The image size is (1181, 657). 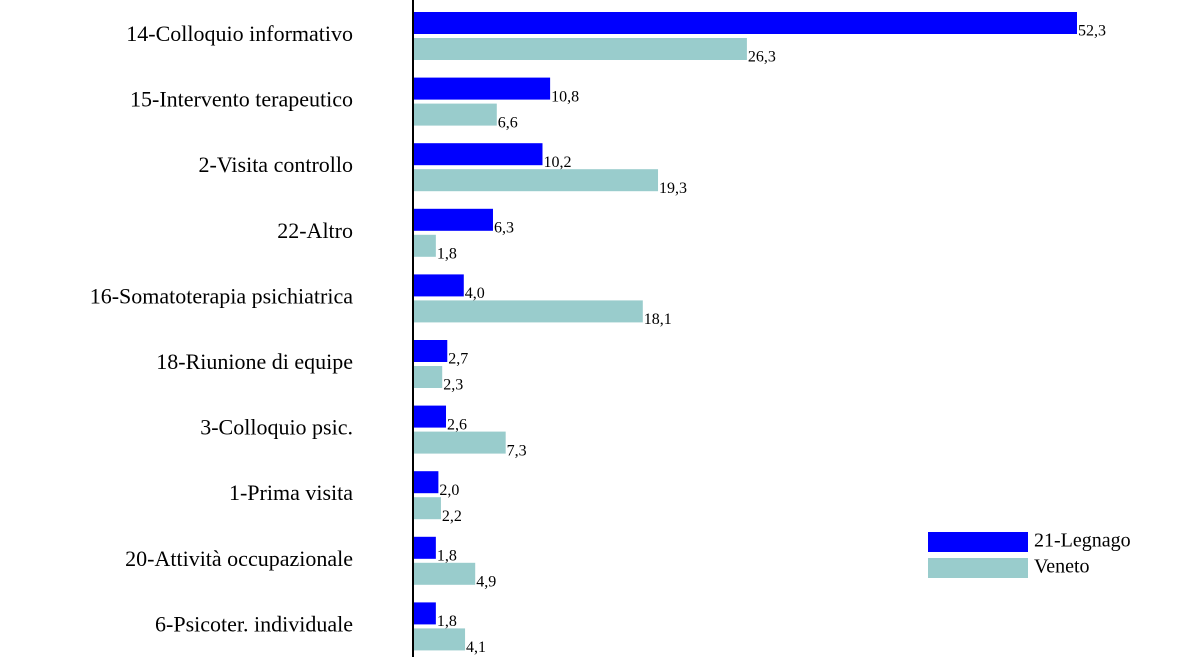 What do you see at coordinates (291, 492) in the screenshot?
I see `y-tick-label: 1-Prima visita` at bounding box center [291, 492].